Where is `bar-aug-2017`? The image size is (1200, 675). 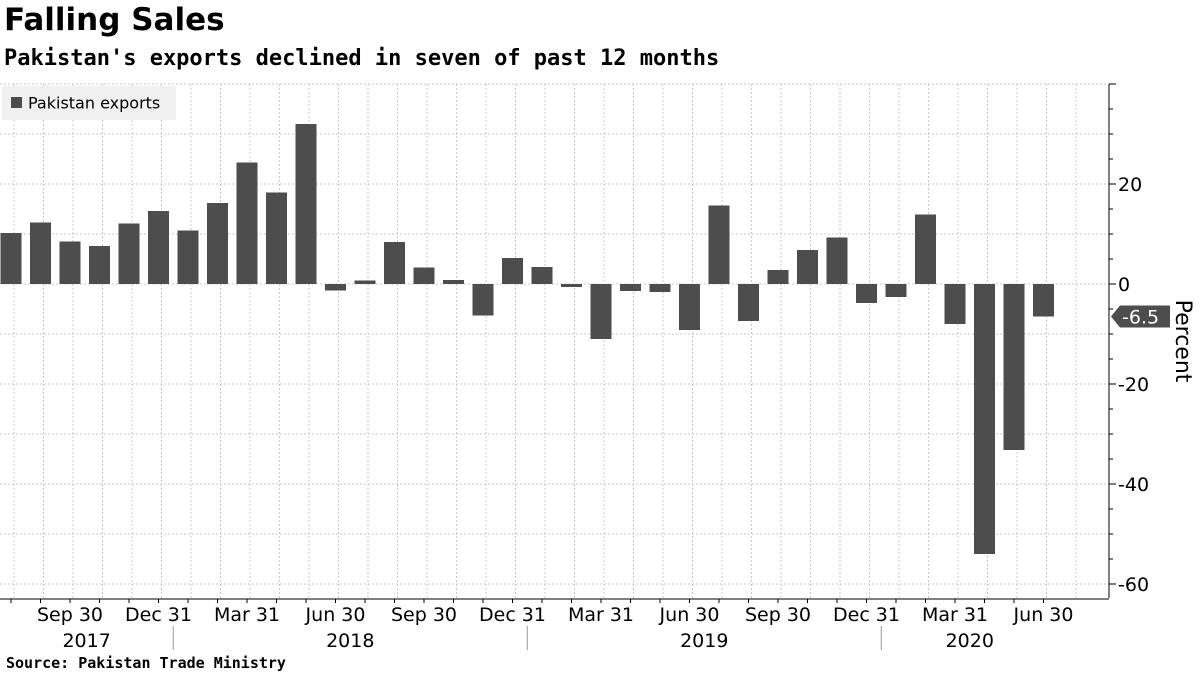
bar-aug-2017 is located at coordinates (40, 253).